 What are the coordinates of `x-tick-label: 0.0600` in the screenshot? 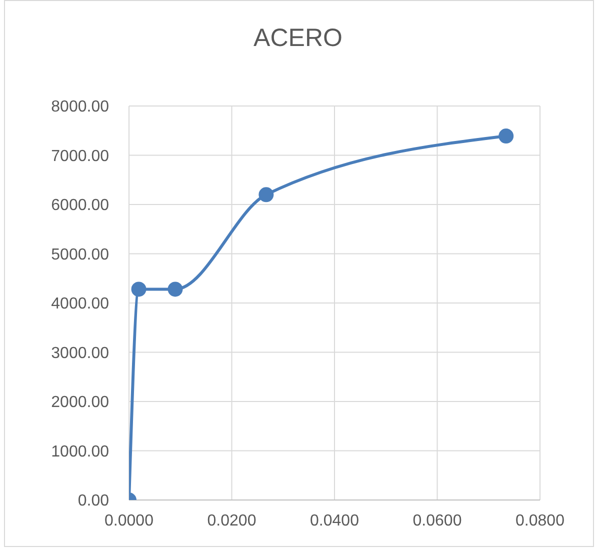 It's located at (437, 521).